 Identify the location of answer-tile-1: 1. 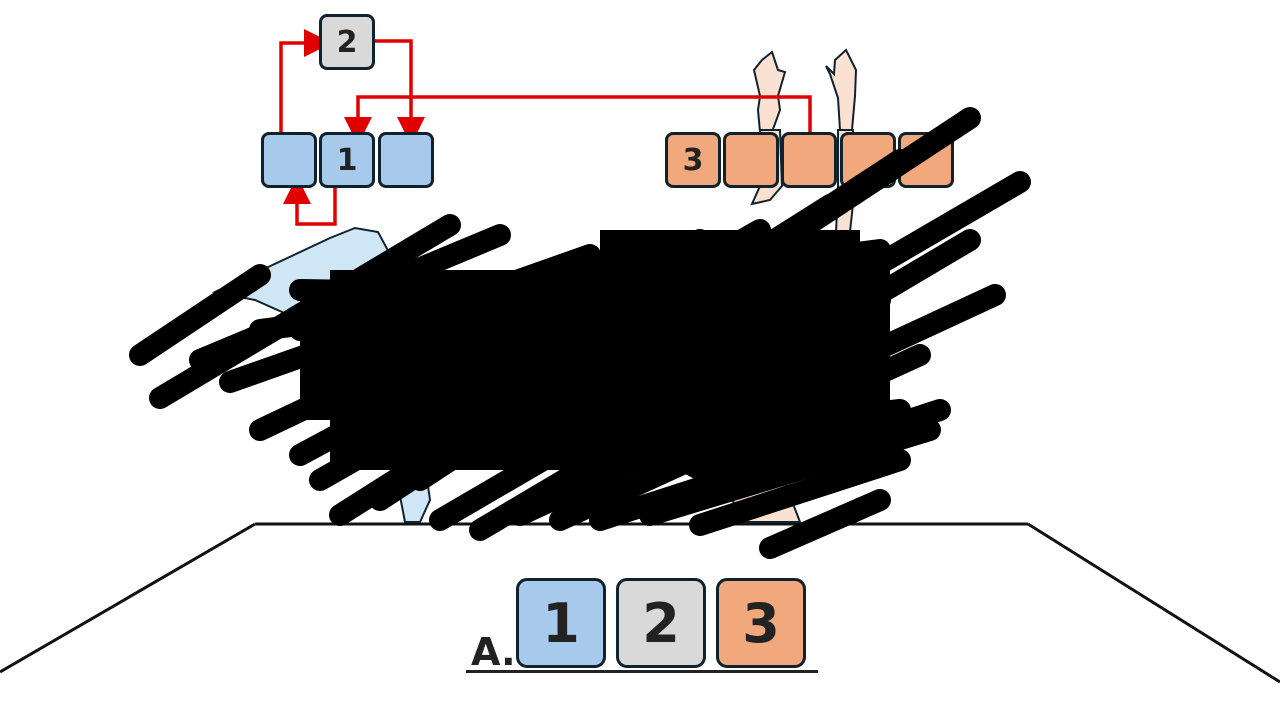
(561, 623).